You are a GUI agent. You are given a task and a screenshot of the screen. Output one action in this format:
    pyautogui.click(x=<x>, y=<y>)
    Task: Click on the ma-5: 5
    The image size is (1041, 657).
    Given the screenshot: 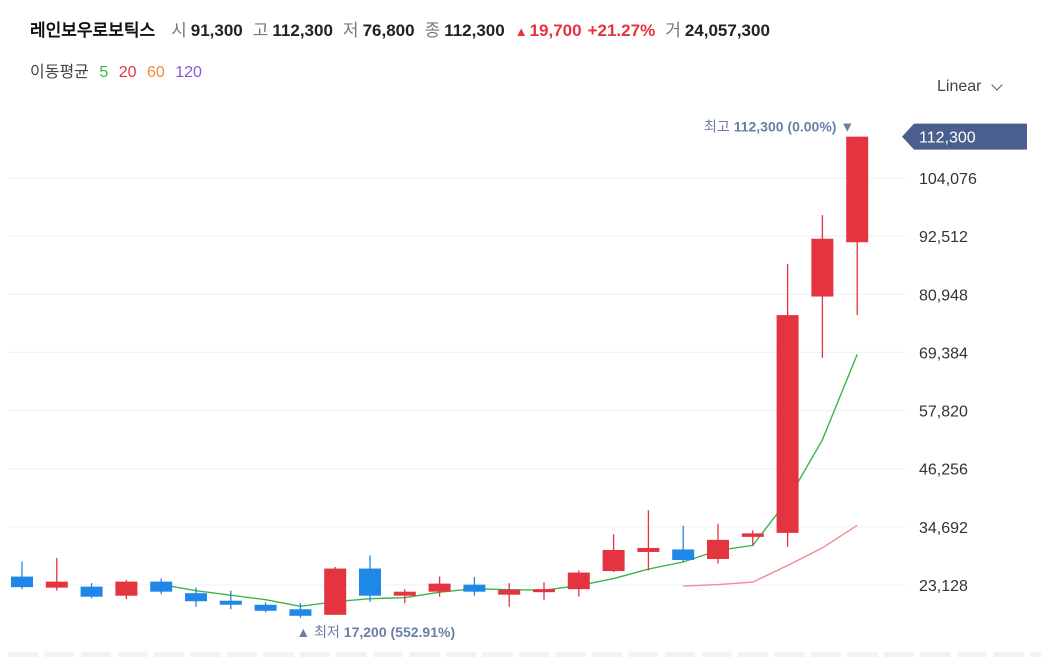 What is the action you would take?
    pyautogui.click(x=104, y=72)
    